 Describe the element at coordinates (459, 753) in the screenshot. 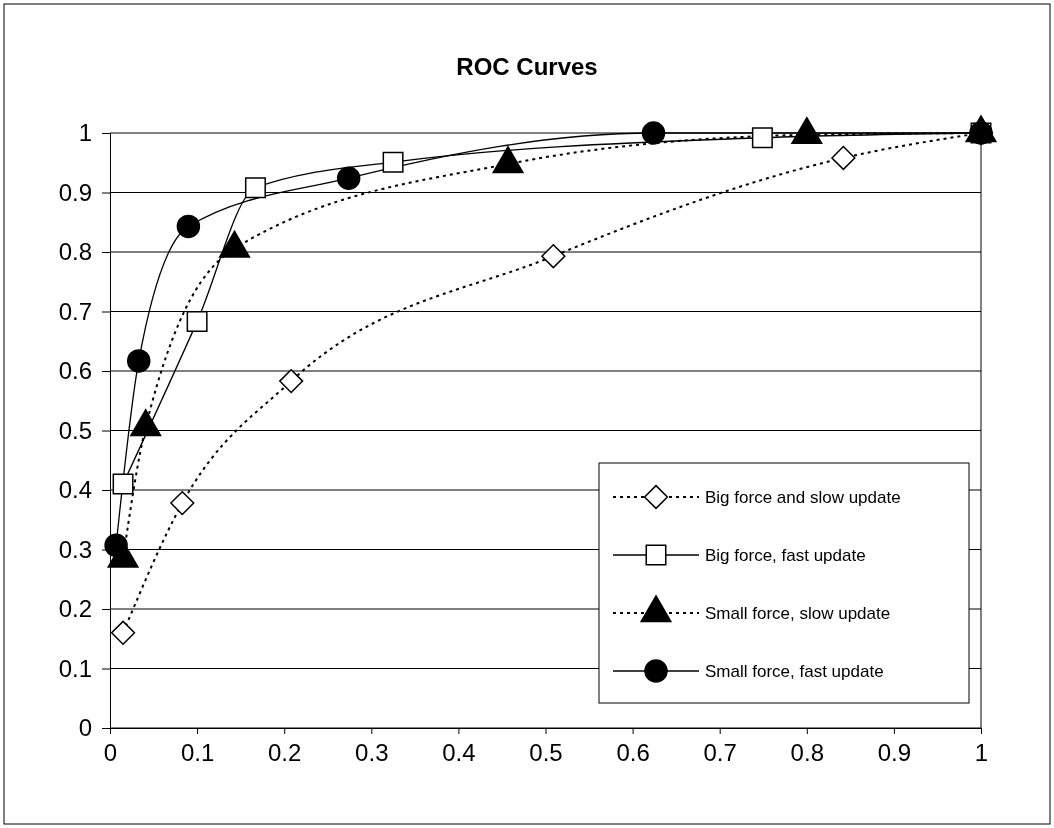

I see `x-tick-label: 0.4` at that location.